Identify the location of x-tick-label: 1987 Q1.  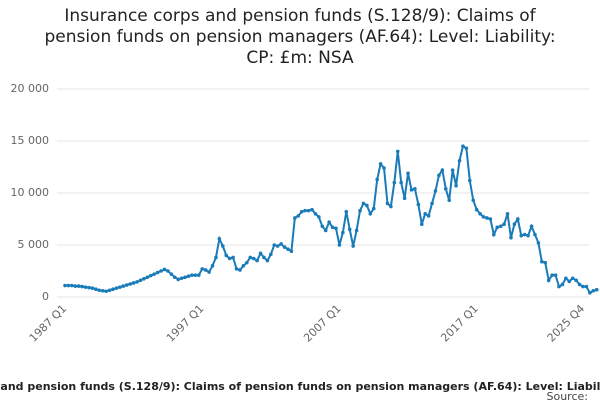
(48, 323).